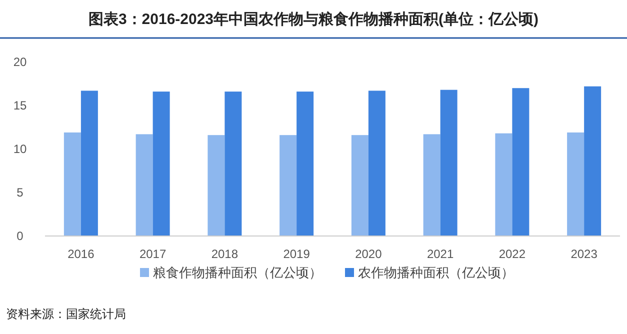 This screenshot has height=334, width=627. Describe the element at coordinates (313, 19) in the screenshot. I see `chart-title: 图表3：2016-2023年中国农作物与粮食作物播种面积(单位：亿公顷)` at that location.